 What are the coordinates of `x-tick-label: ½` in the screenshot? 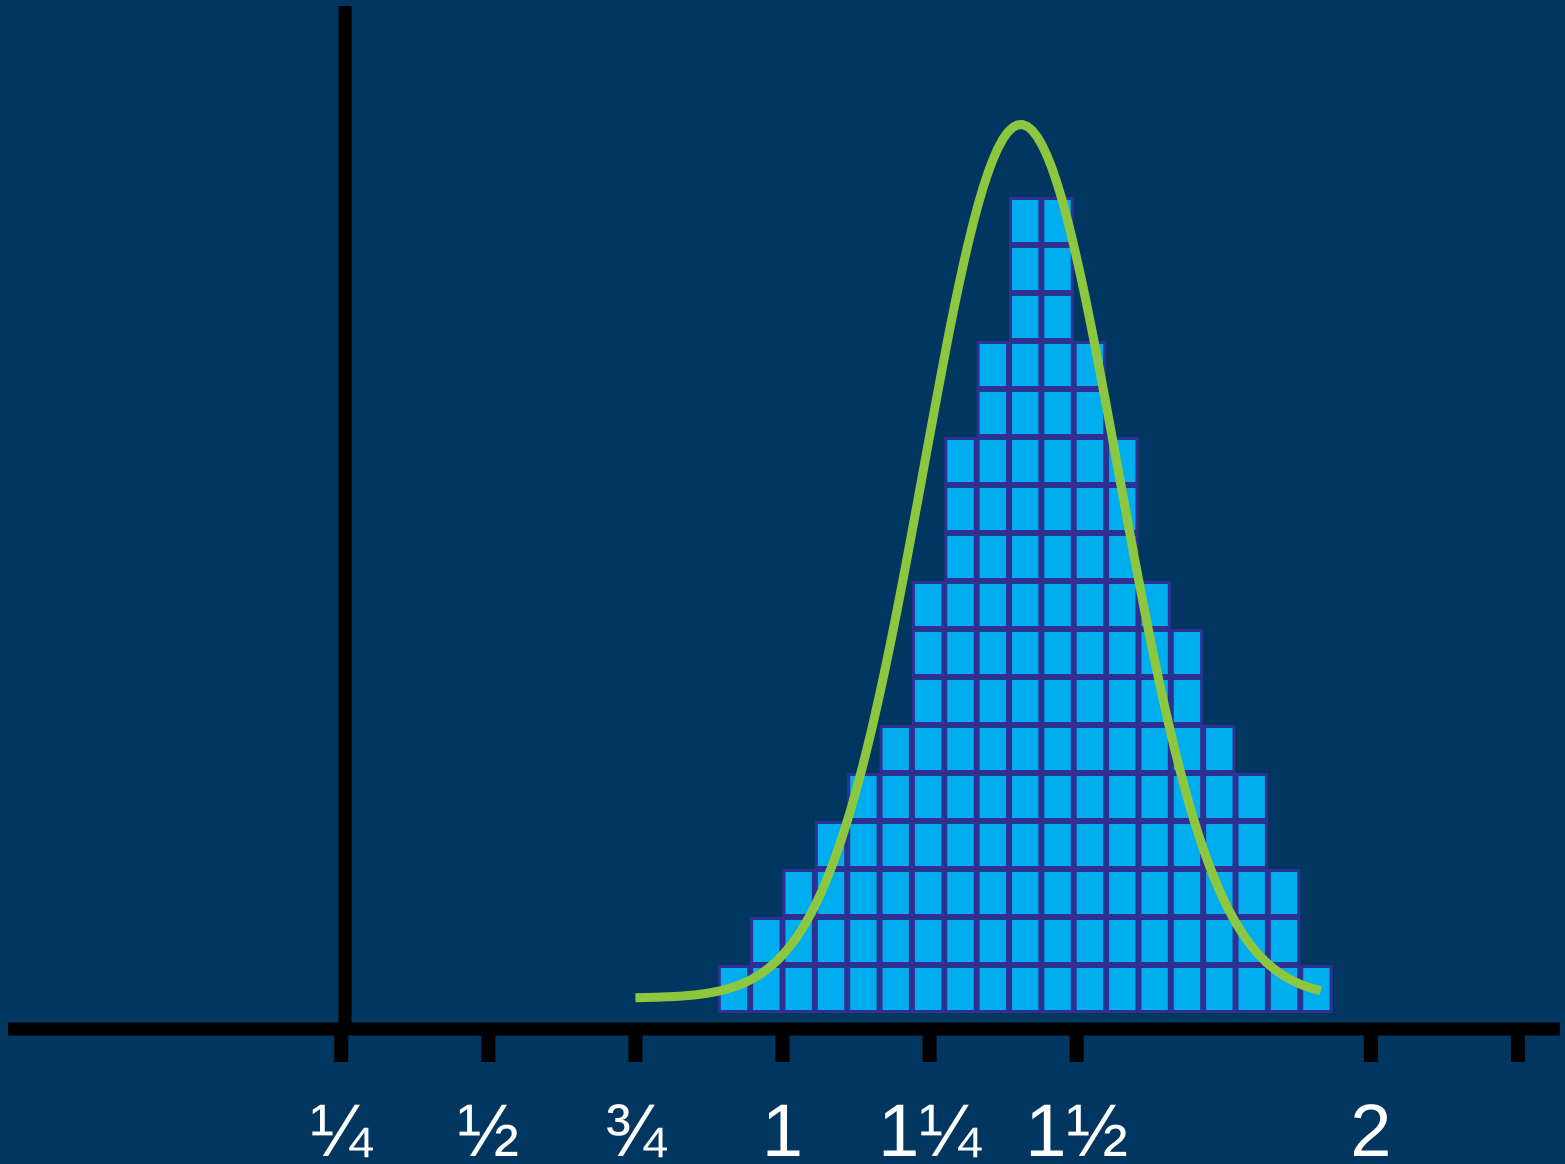 It's located at (488, 1126).